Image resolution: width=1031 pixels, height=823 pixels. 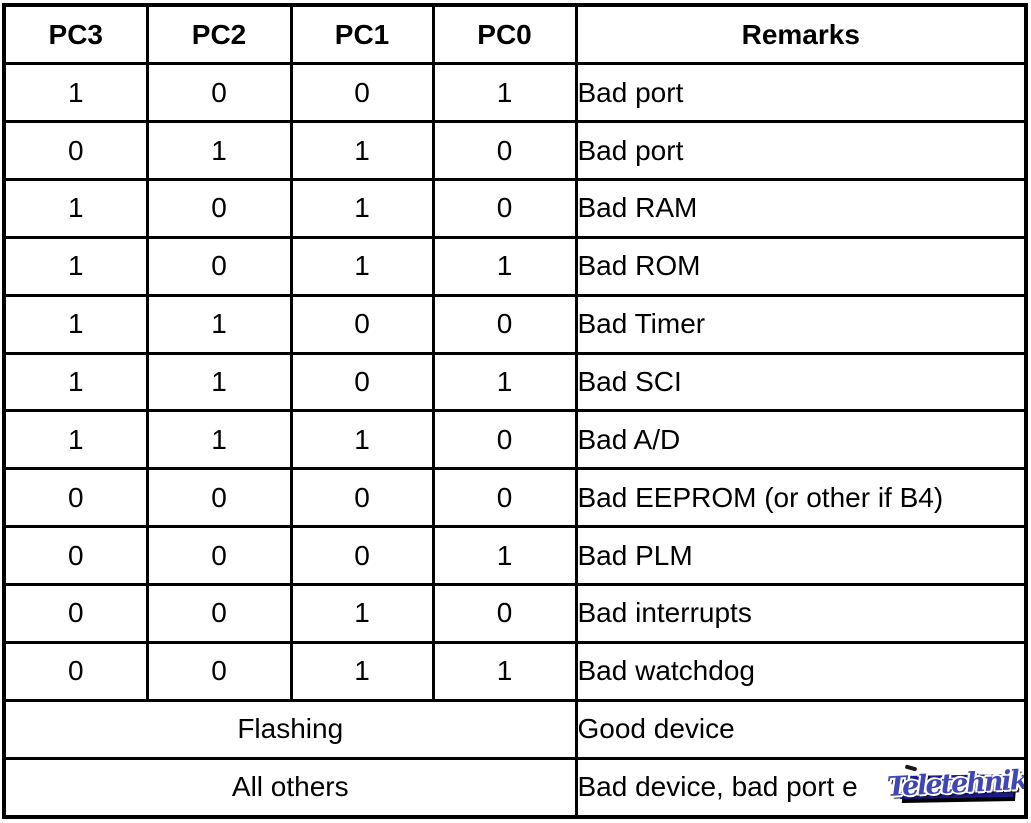 I want to click on cell-all-others-label: All others, so click(x=290, y=787).